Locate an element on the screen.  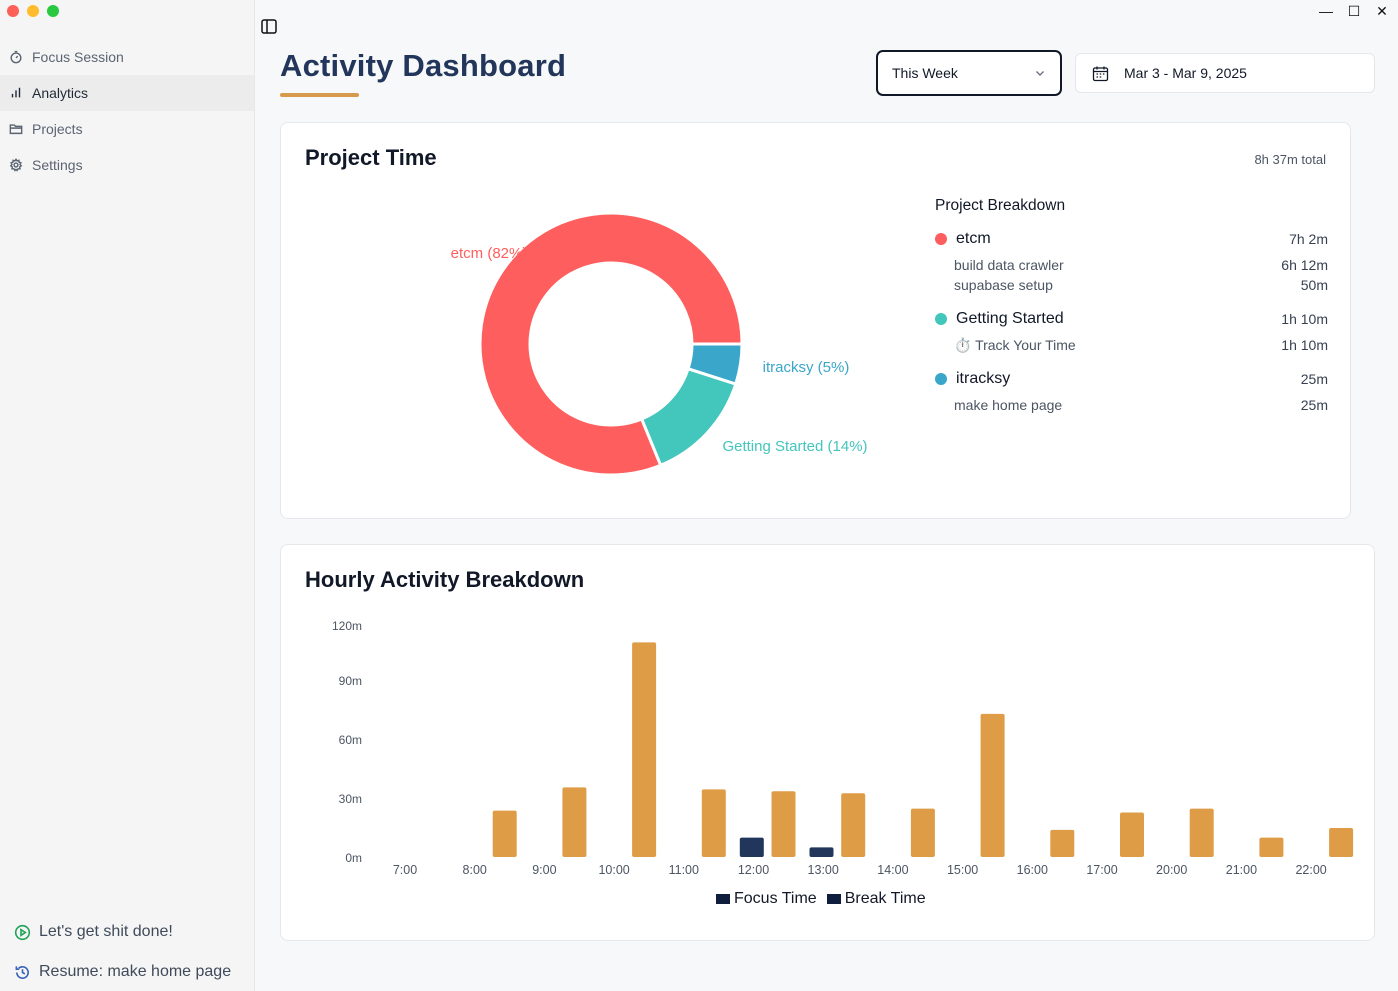
chart-legend: Focus Time Break Time is located at coordinates (821, 899).